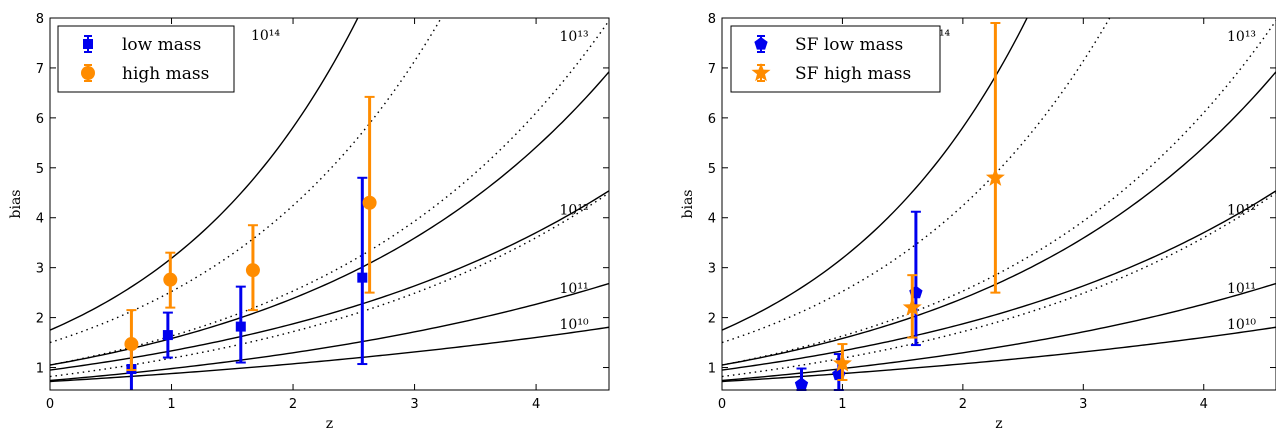  Describe the element at coordinates (858, 300) in the screenshot. I see `series-SF-low-mass` at that location.